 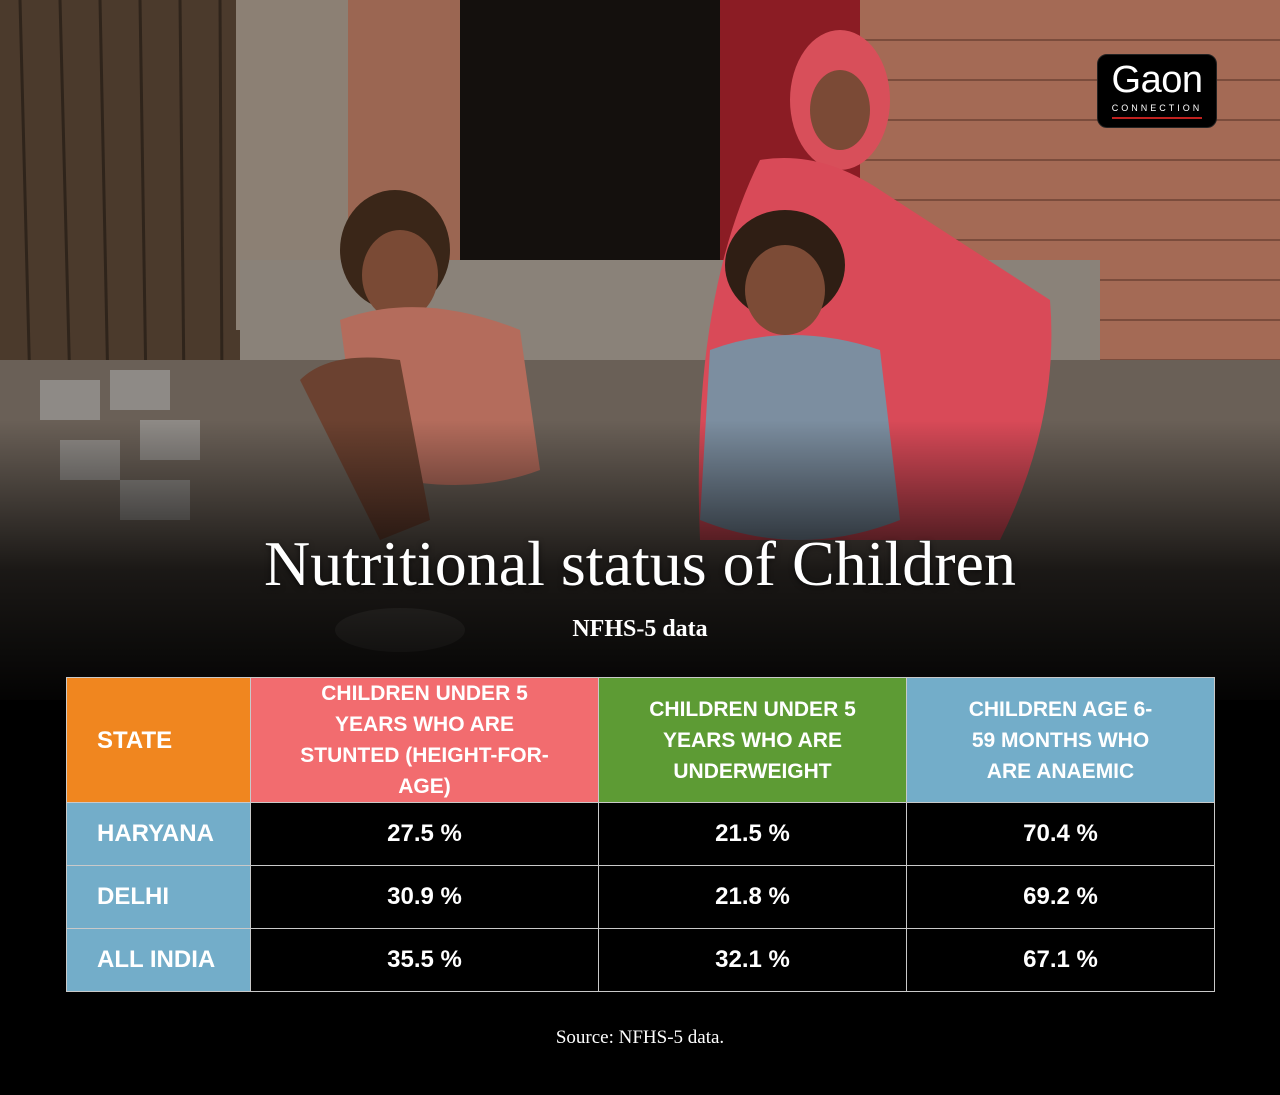 I want to click on logo-subtitle: CONNECTION, so click(x=1157, y=108).